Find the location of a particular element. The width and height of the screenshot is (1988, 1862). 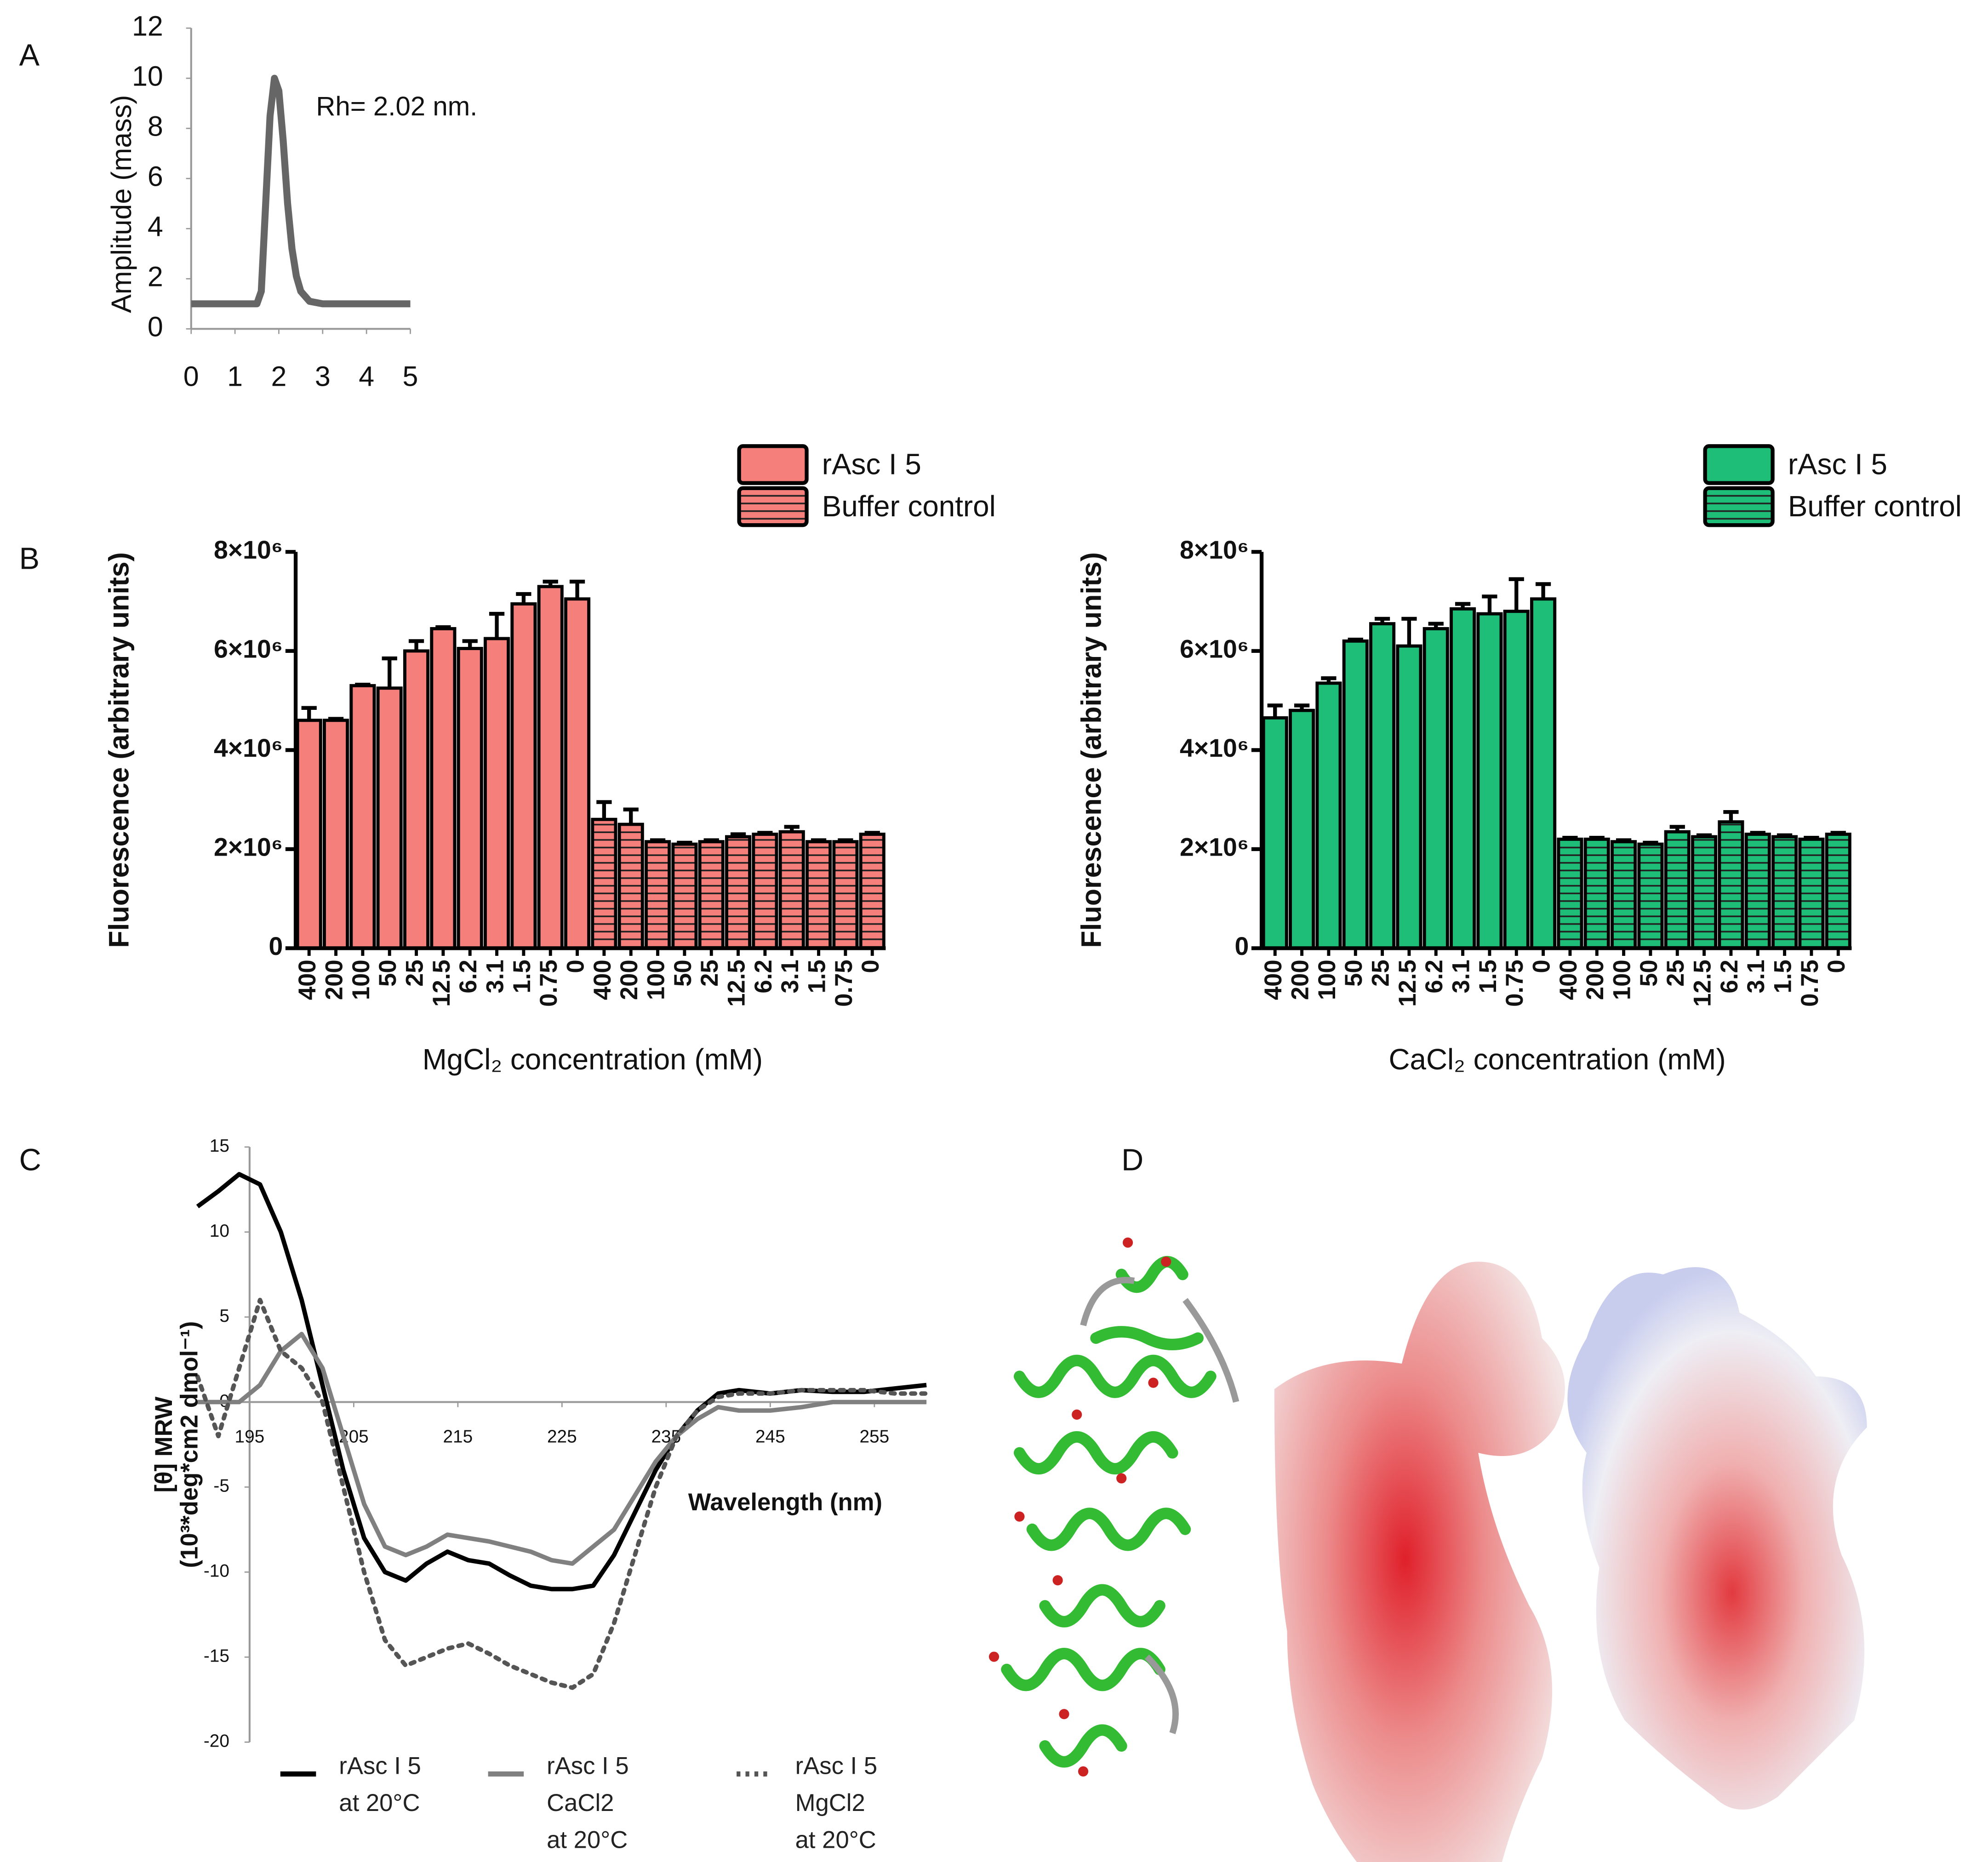

y-tick-label: 4×10⁶ is located at coordinates (1215, 748).